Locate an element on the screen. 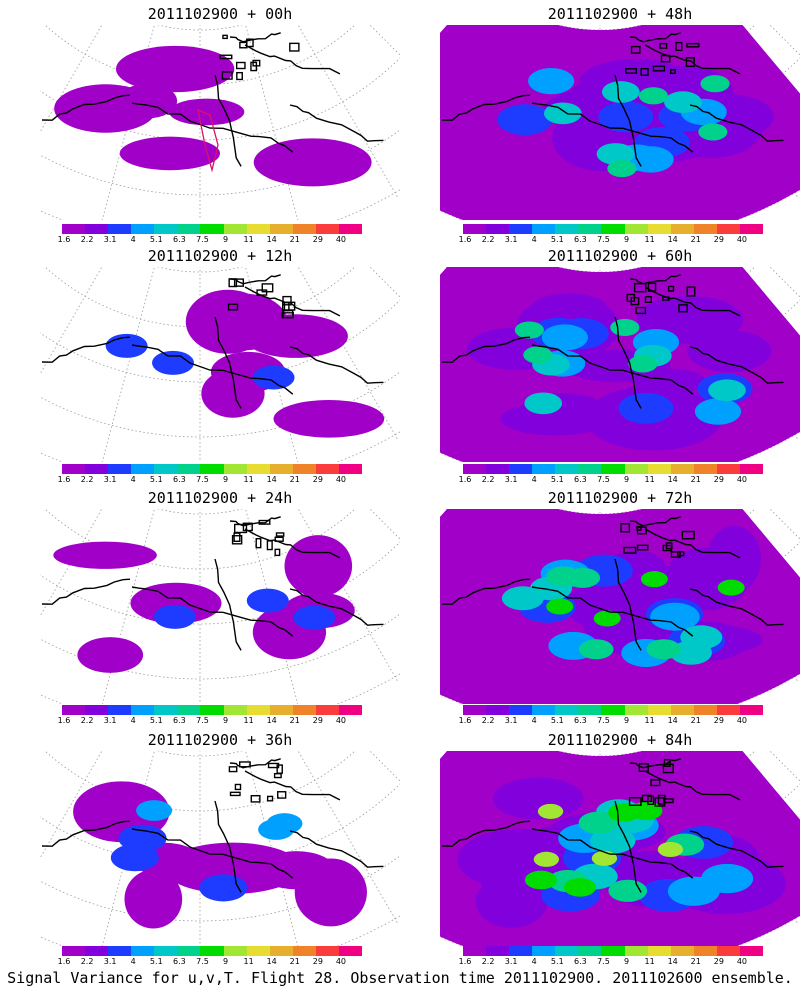 This screenshot has height=1000, width=800. panel-title: 2011102900 + 12h is located at coordinates (220, 256).